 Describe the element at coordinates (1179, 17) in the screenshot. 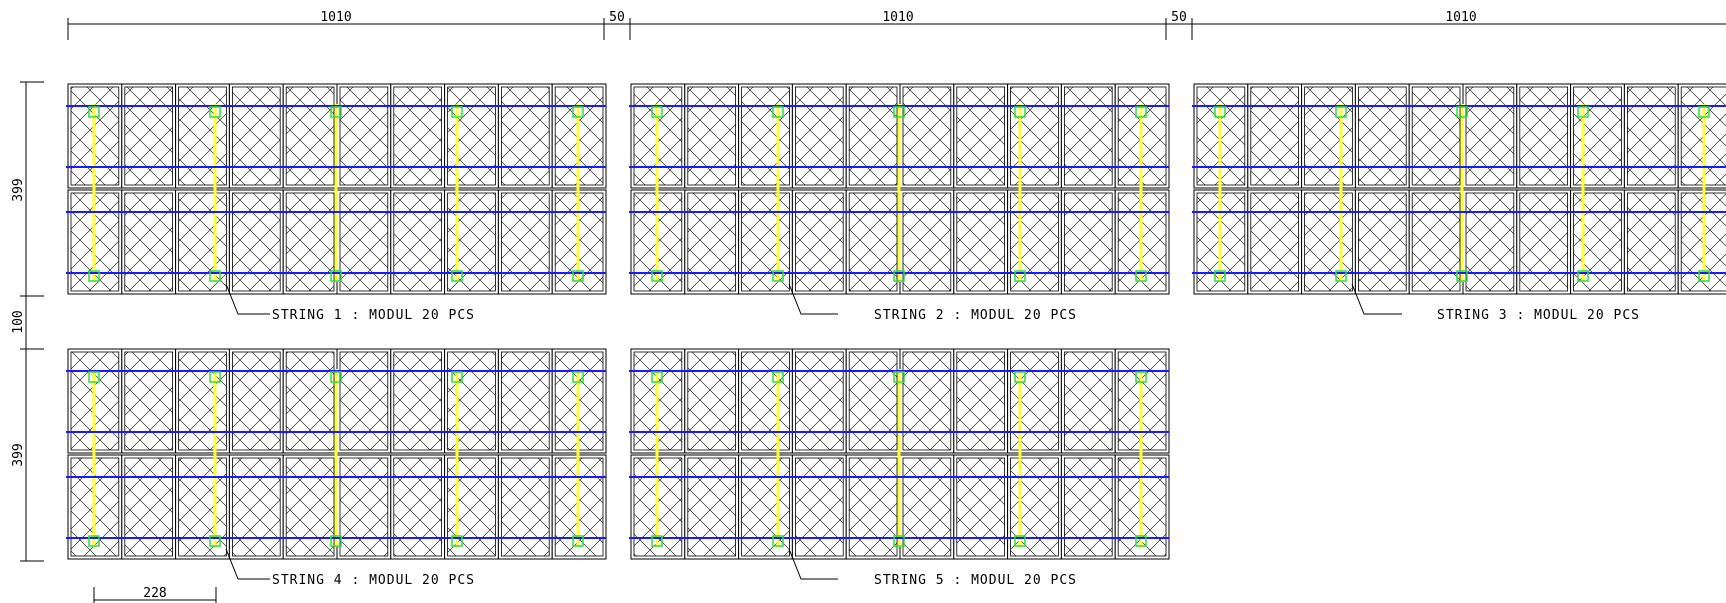

I see `dim-gap-2: 50` at that location.